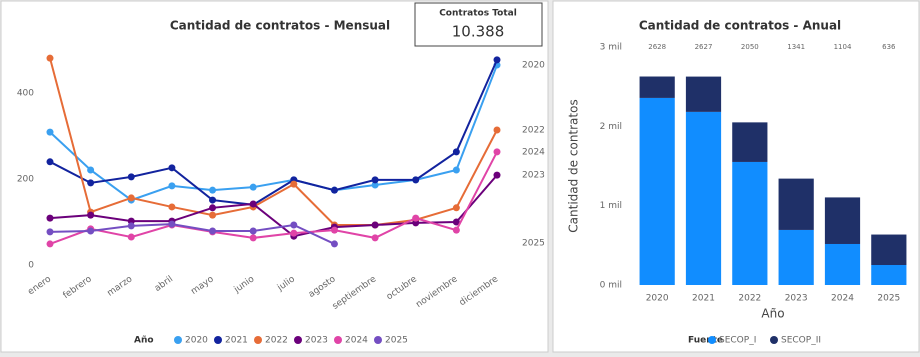 The image size is (920, 357). Describe the element at coordinates (657, 47) in the screenshot. I see `total-label: 2628` at that location.